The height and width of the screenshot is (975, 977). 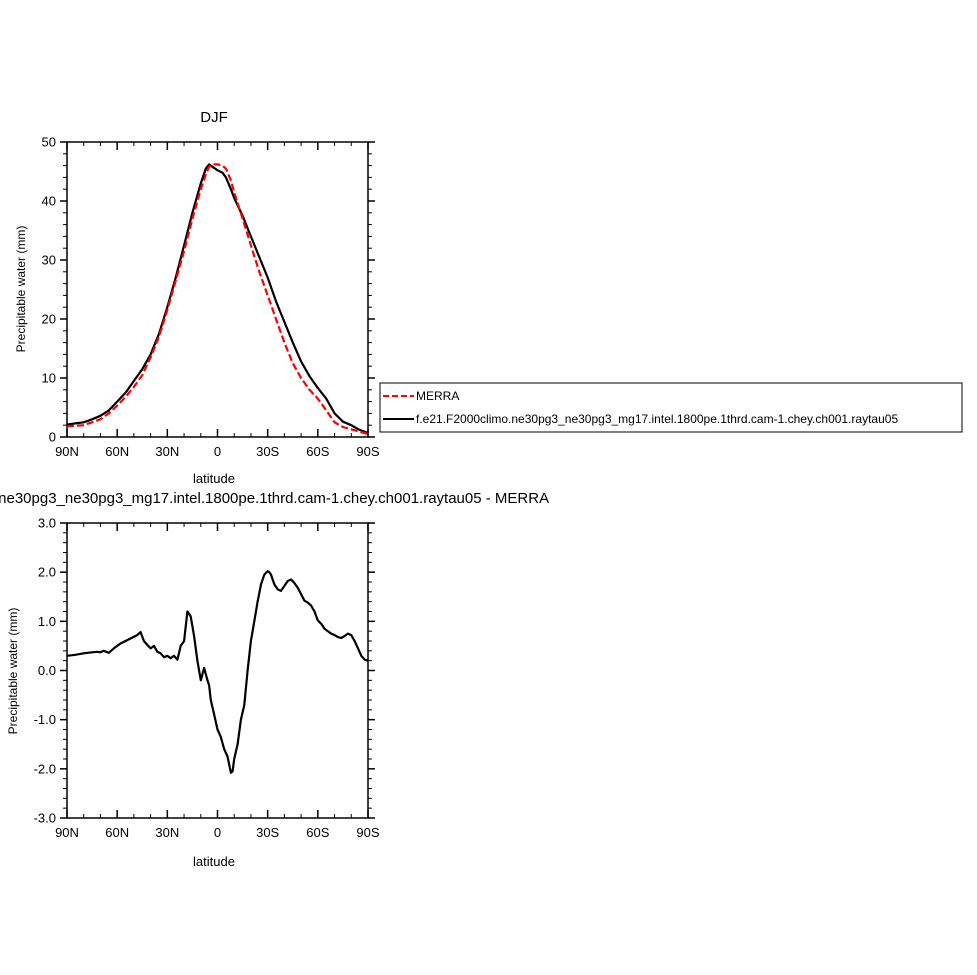 What do you see at coordinates (45, 768) in the screenshot?
I see `y-tick-label: -2.0` at bounding box center [45, 768].